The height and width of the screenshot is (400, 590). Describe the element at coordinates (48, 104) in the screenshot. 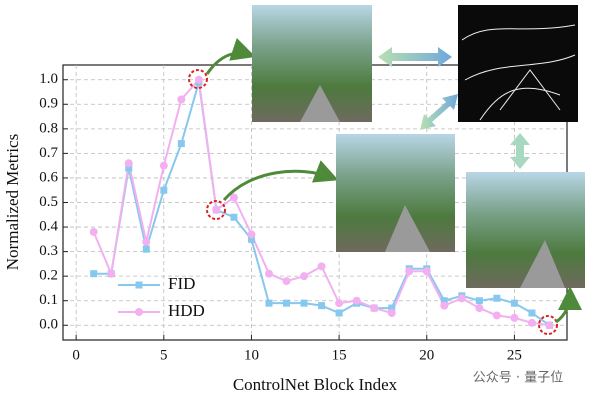

I see `y-tick-label: 0.9` at that location.